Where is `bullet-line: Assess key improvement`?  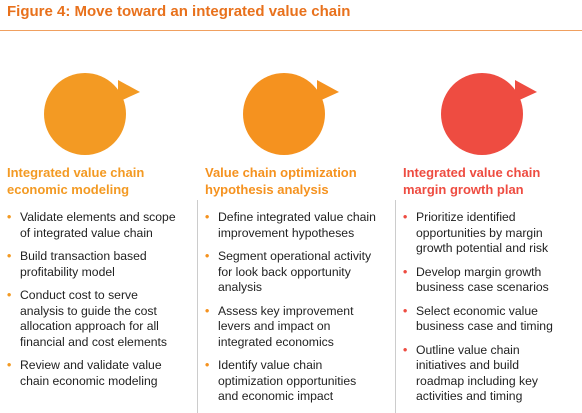 bullet-line: Assess key improvement is located at coordinates (286, 310).